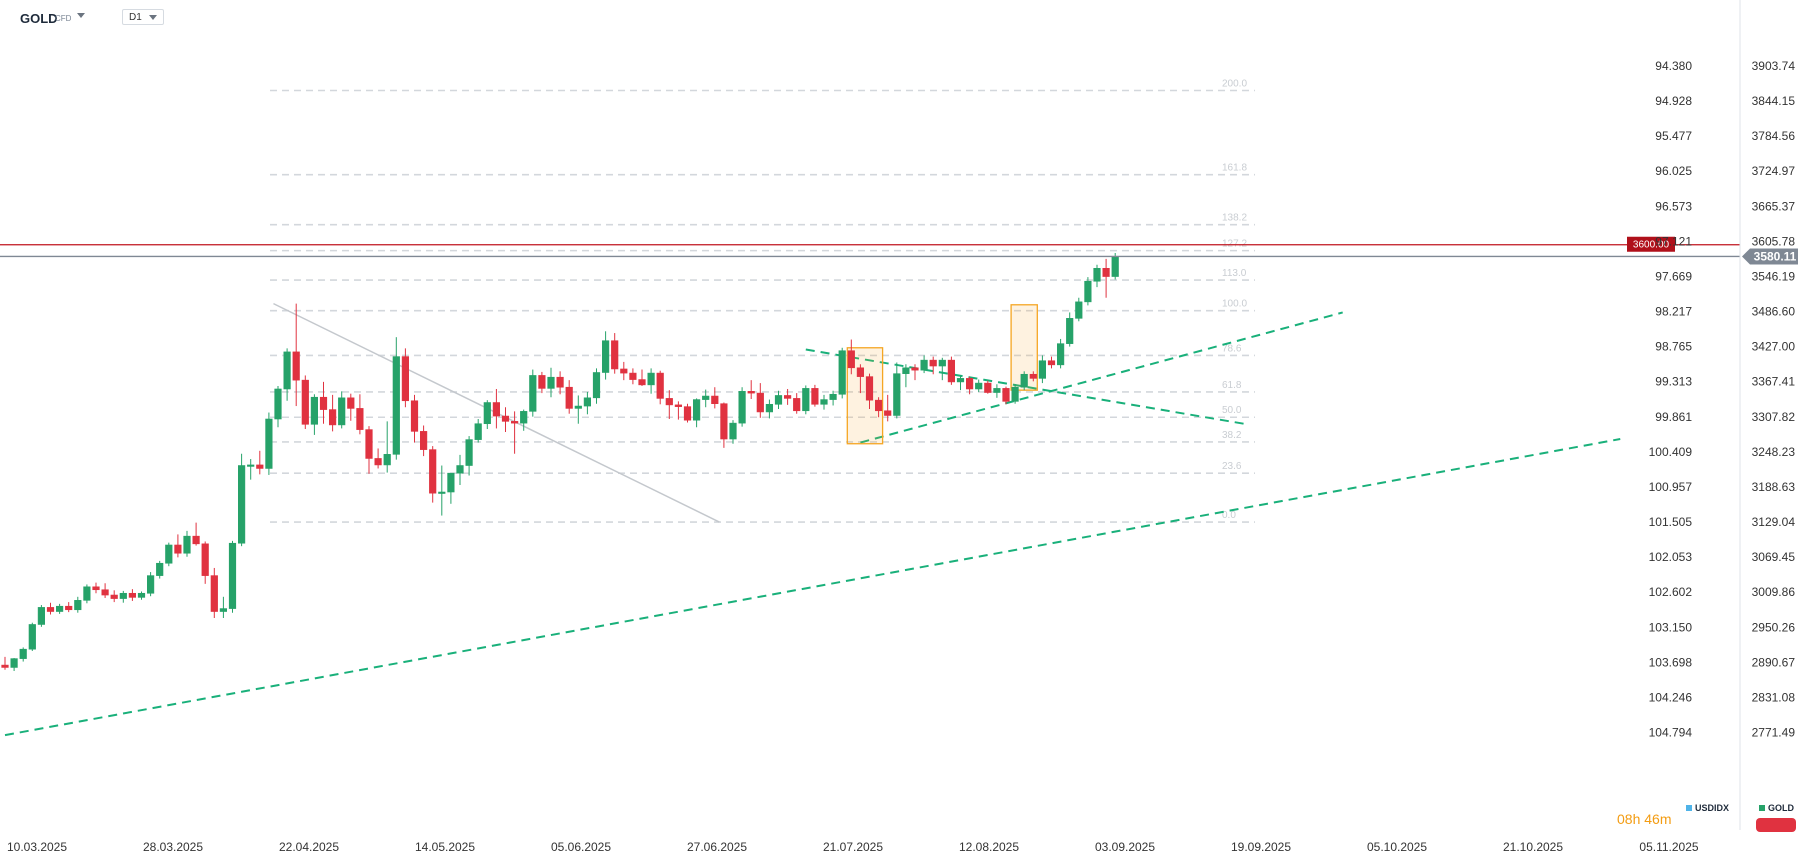 The width and height of the screenshot is (1810, 865). What do you see at coordinates (1776, 808) in the screenshot?
I see `legend-gold: GOLD` at bounding box center [1776, 808].